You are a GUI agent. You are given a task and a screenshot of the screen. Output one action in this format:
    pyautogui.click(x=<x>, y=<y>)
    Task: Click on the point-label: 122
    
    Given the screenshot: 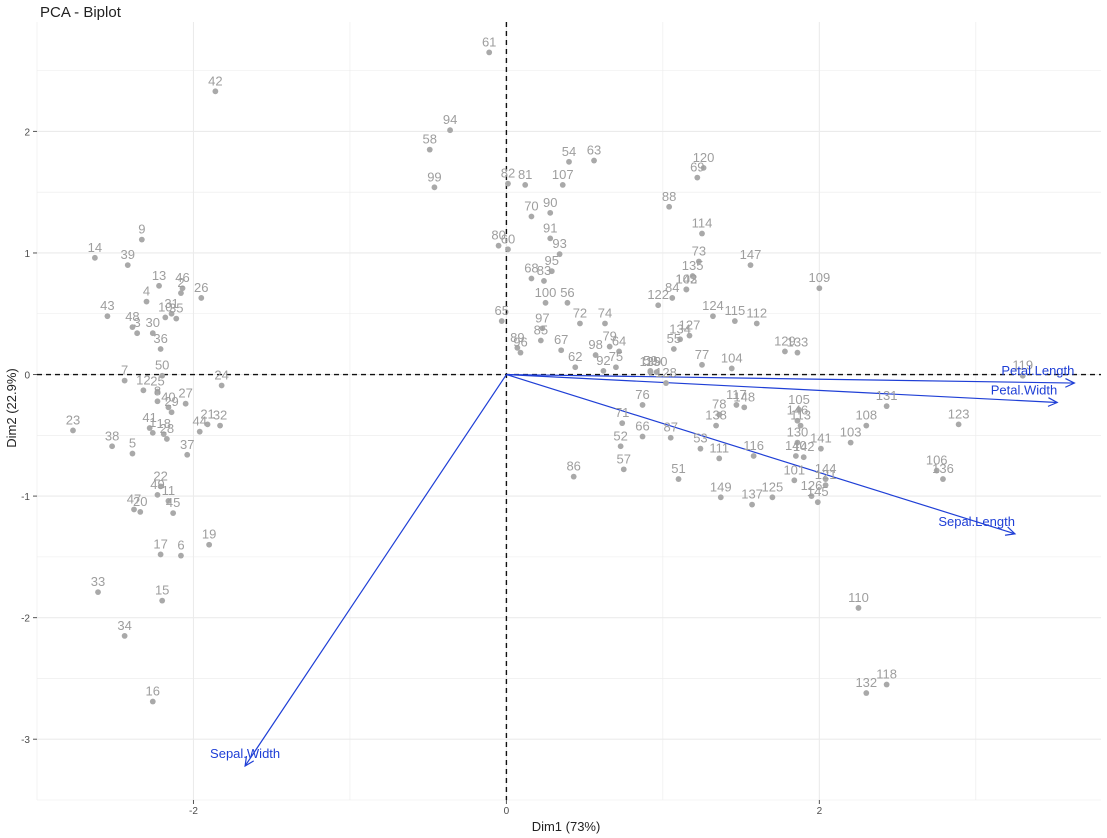 What is the action you would take?
    pyautogui.click(x=658, y=294)
    